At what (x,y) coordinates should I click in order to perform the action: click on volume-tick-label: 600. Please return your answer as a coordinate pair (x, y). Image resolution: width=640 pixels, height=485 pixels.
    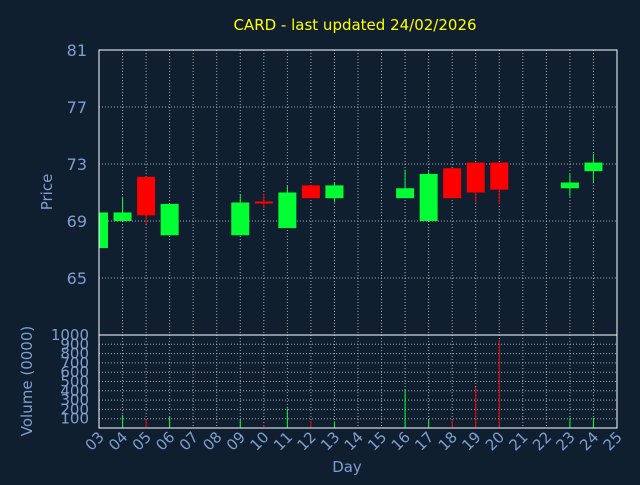
    Looking at the image, I should click on (74, 372).